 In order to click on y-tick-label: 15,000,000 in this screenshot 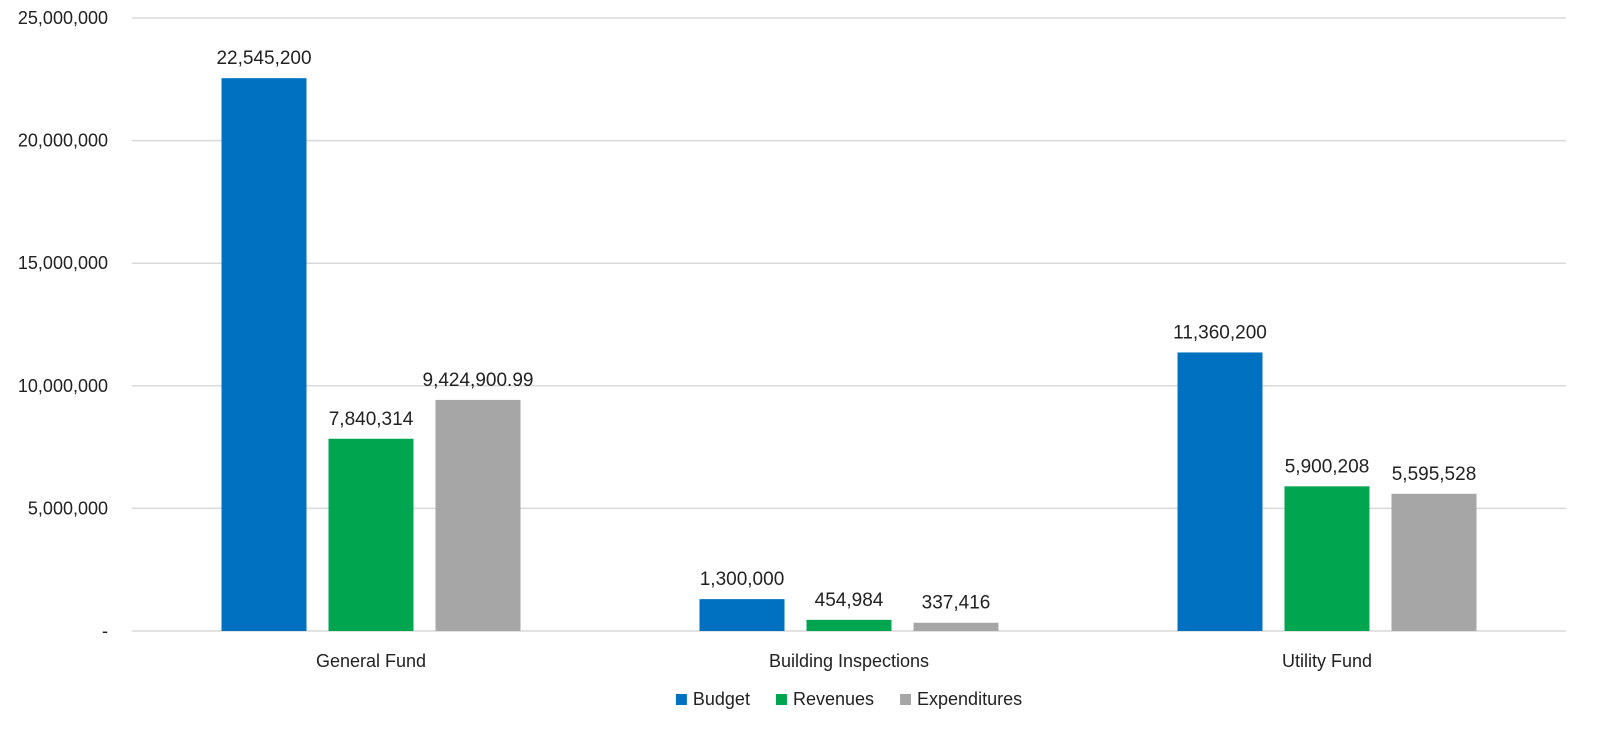, I will do `click(63, 263)`.